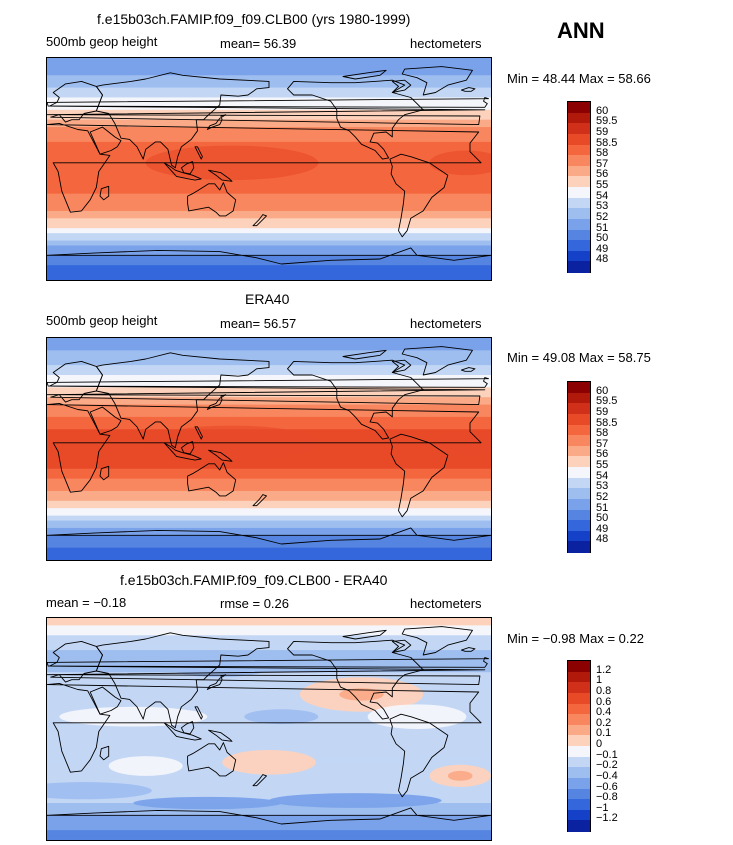 This screenshot has height=845, width=733. I want to click on panel-2-colorbar, so click(579, 467).